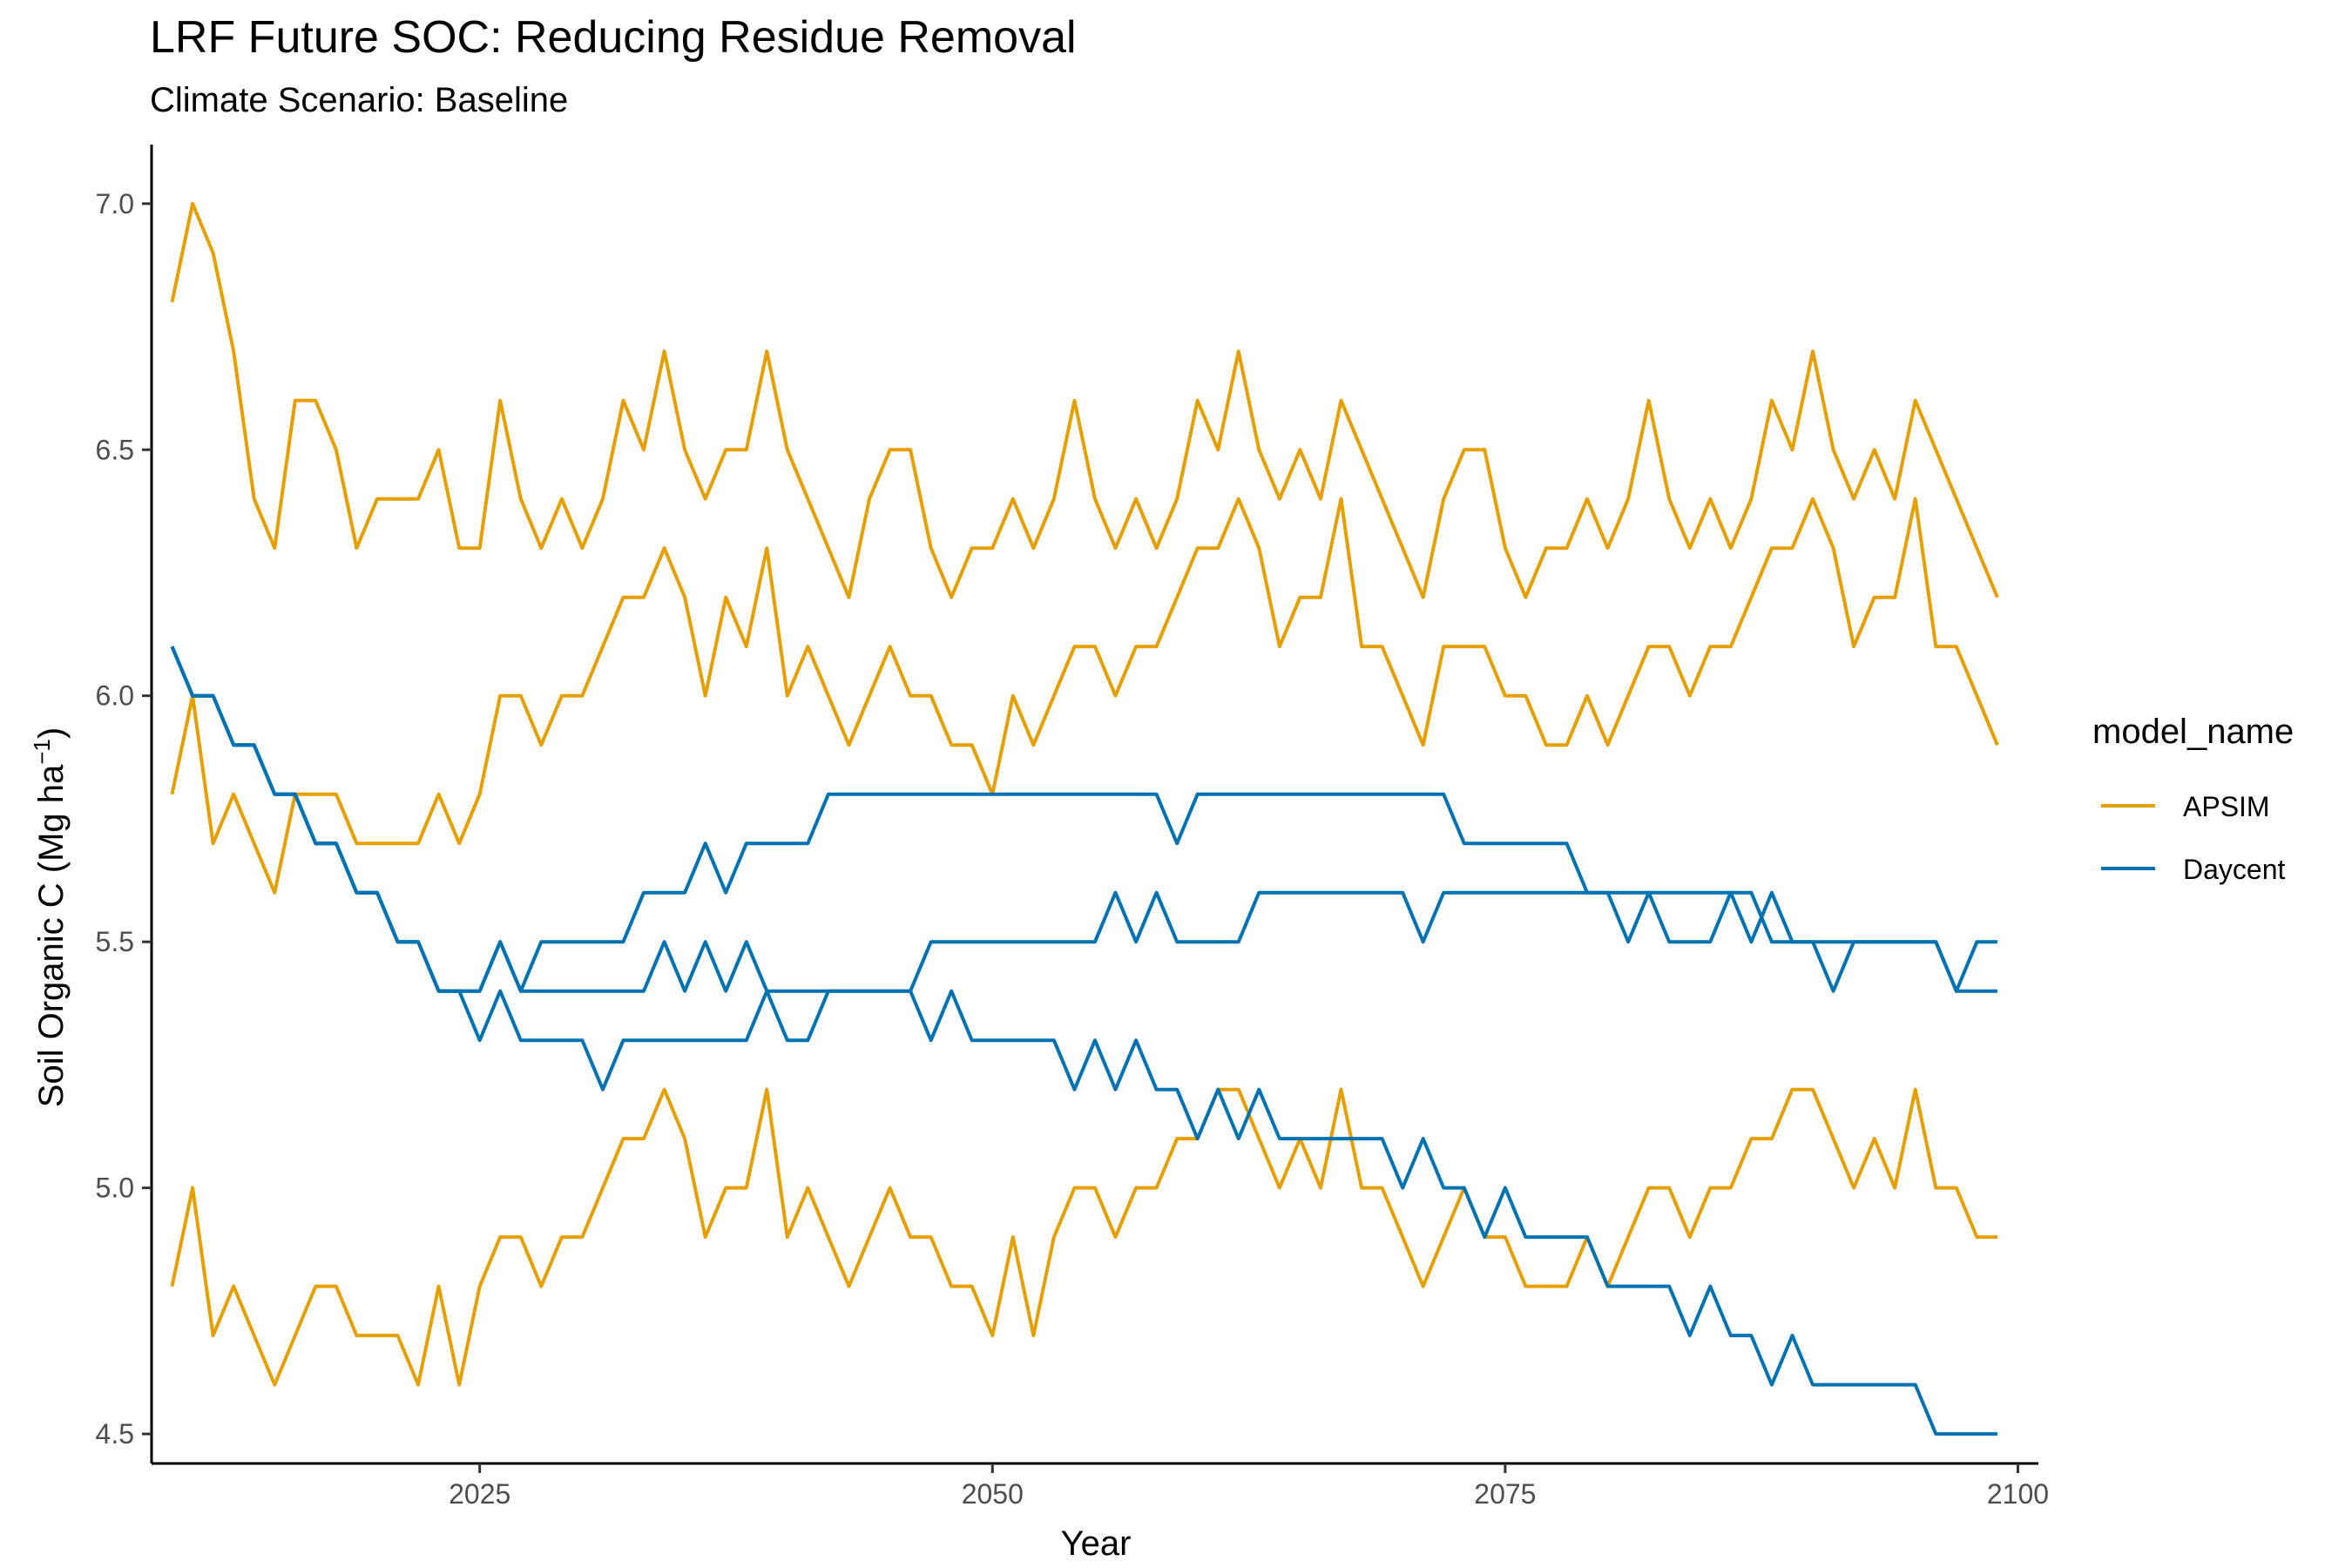 The image size is (2352, 1568). What do you see at coordinates (1100, 1486) in the screenshot?
I see `x-axis: 2025 2050 2075 2100` at bounding box center [1100, 1486].